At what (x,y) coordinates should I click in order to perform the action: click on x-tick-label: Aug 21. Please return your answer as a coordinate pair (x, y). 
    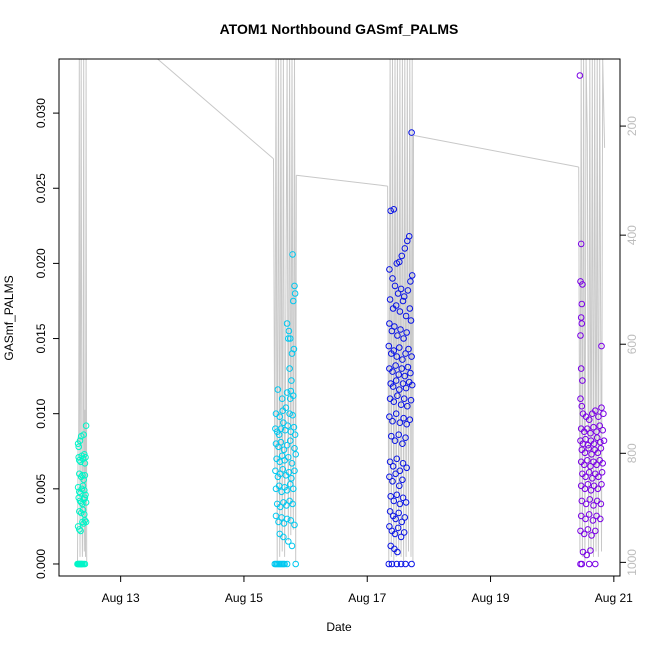
    Looking at the image, I should click on (614, 598).